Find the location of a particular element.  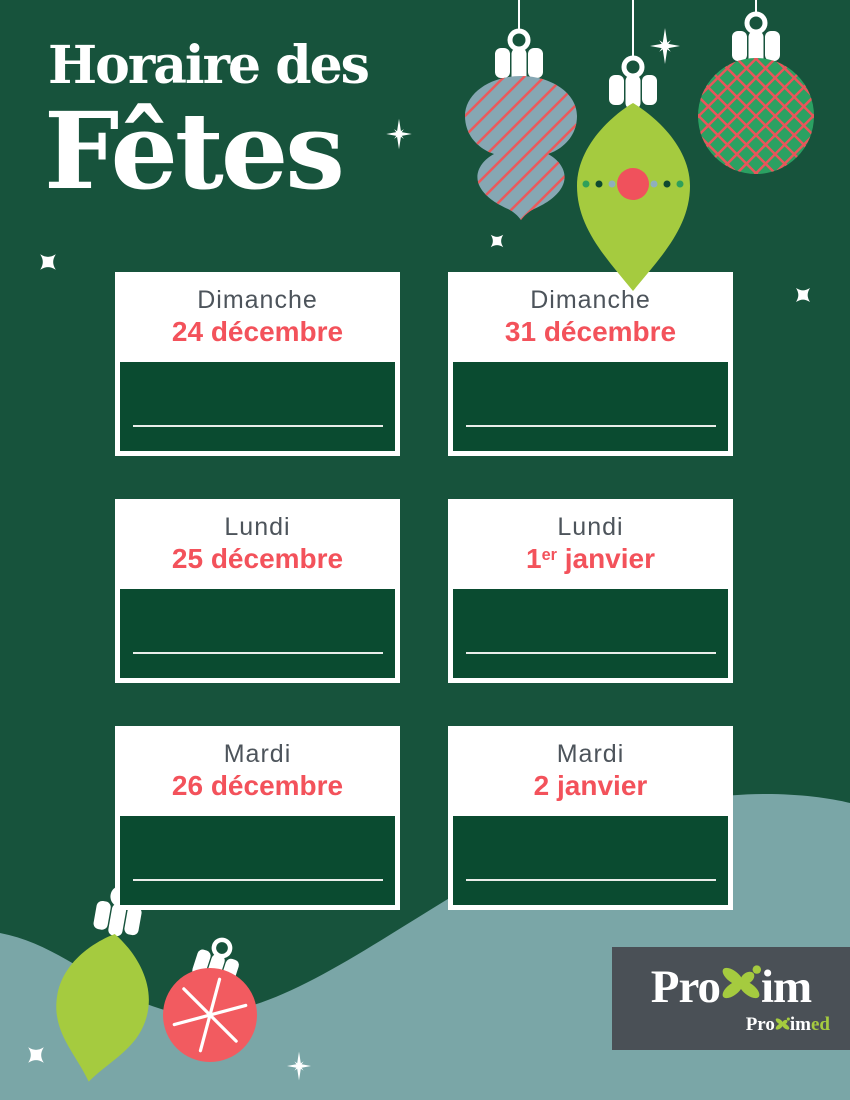

schedule-card: Dimanche 24 décembre is located at coordinates (257, 364).